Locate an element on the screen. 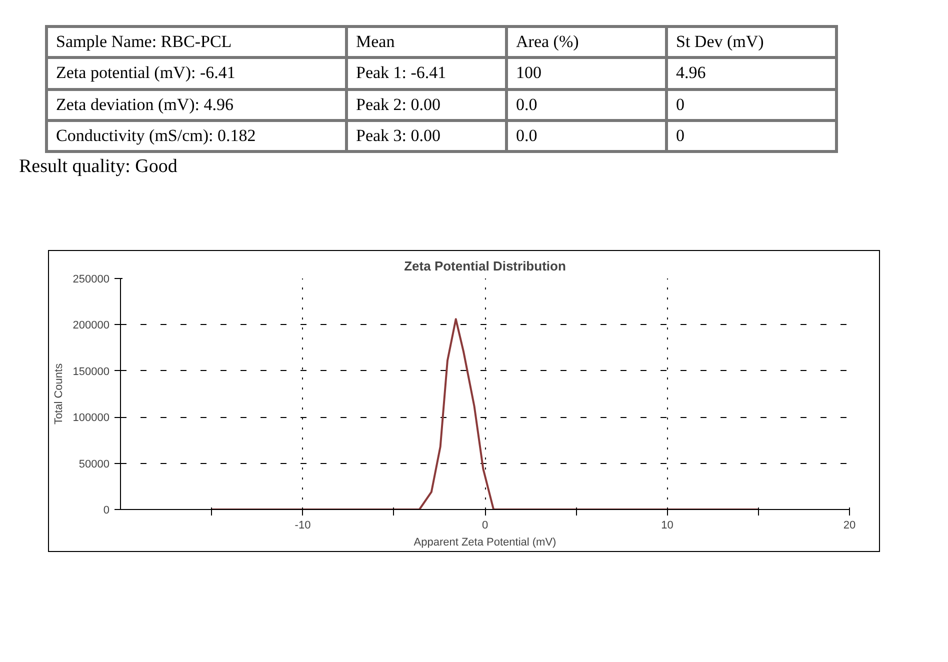 The image size is (948, 662). text: St Dev (mV) is located at coordinates (751, 42).